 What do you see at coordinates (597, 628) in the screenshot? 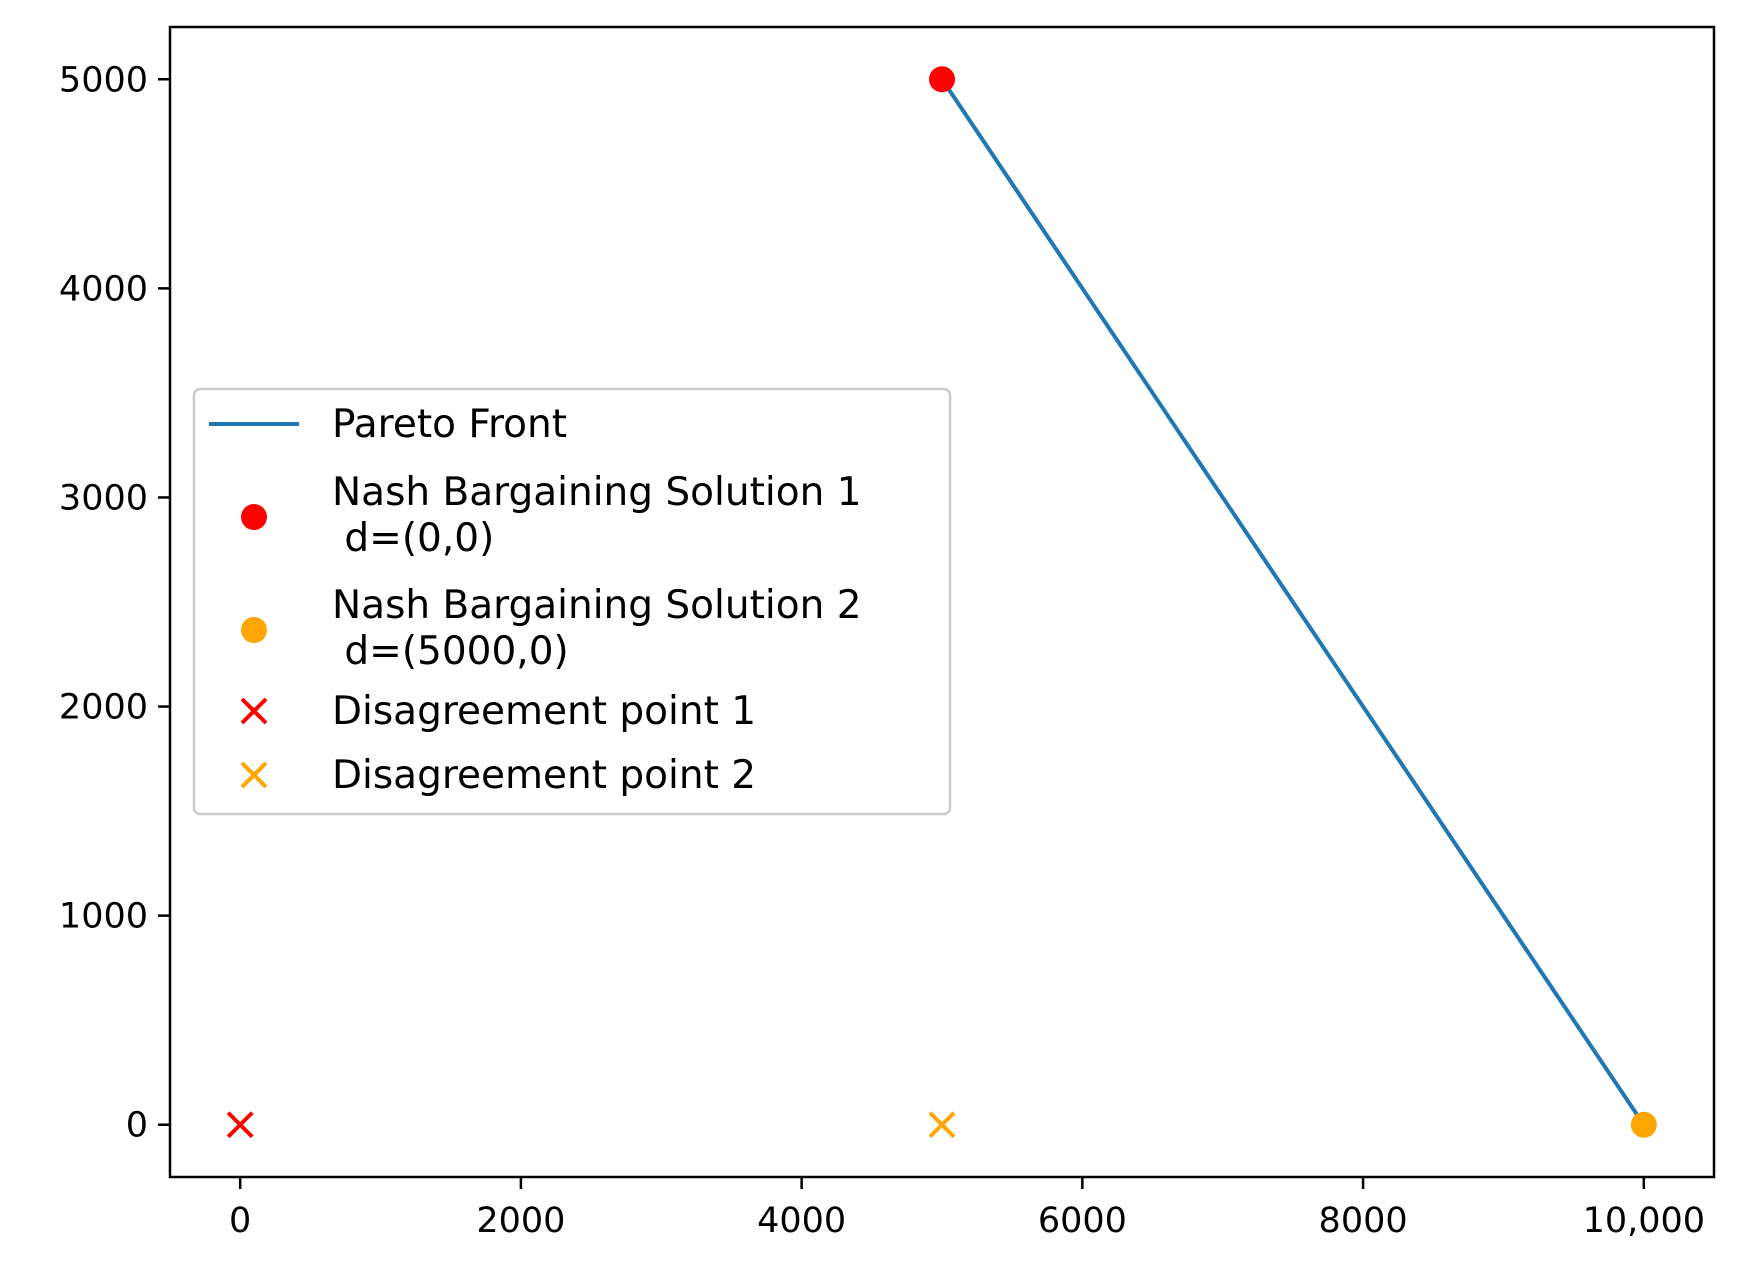
I see `legend-label: Nash Bargaining Solution 2 d=(5000,0)` at bounding box center [597, 628].